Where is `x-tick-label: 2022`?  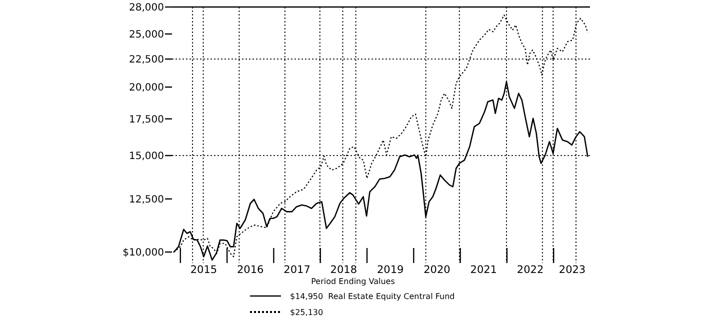 x-tick-label: 2022 is located at coordinates (530, 270).